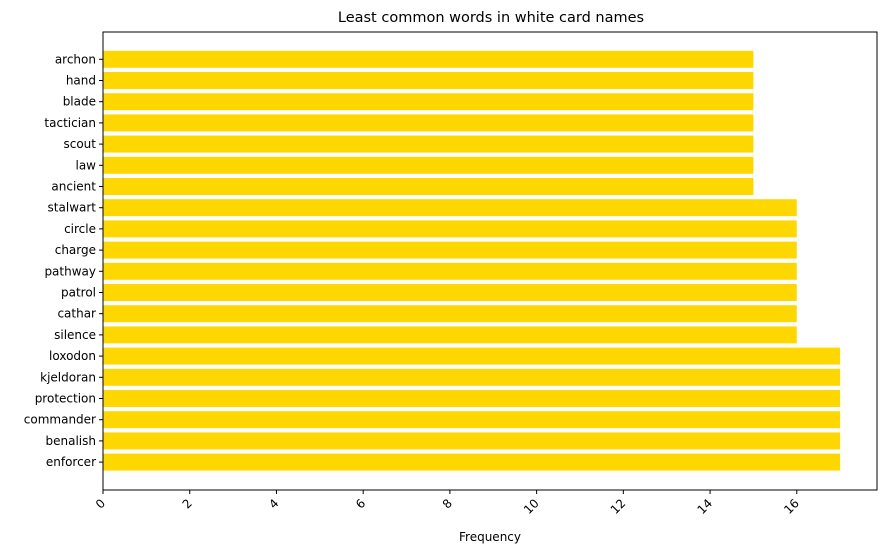 The image size is (888, 554). What do you see at coordinates (75, 250) in the screenshot?
I see `y-tick-label: charge` at bounding box center [75, 250].